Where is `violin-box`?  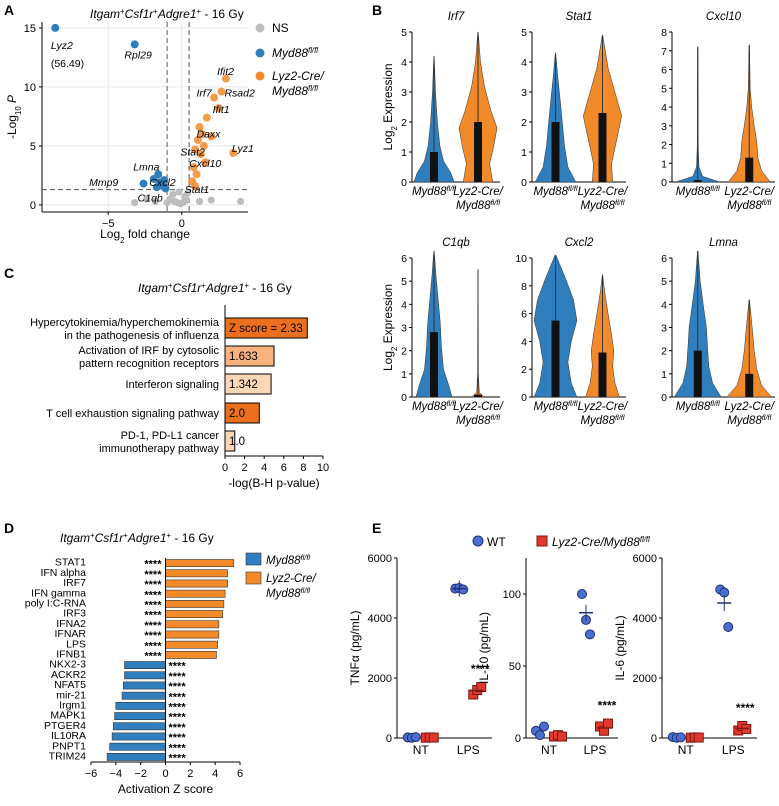
violin-box is located at coordinates (434, 167).